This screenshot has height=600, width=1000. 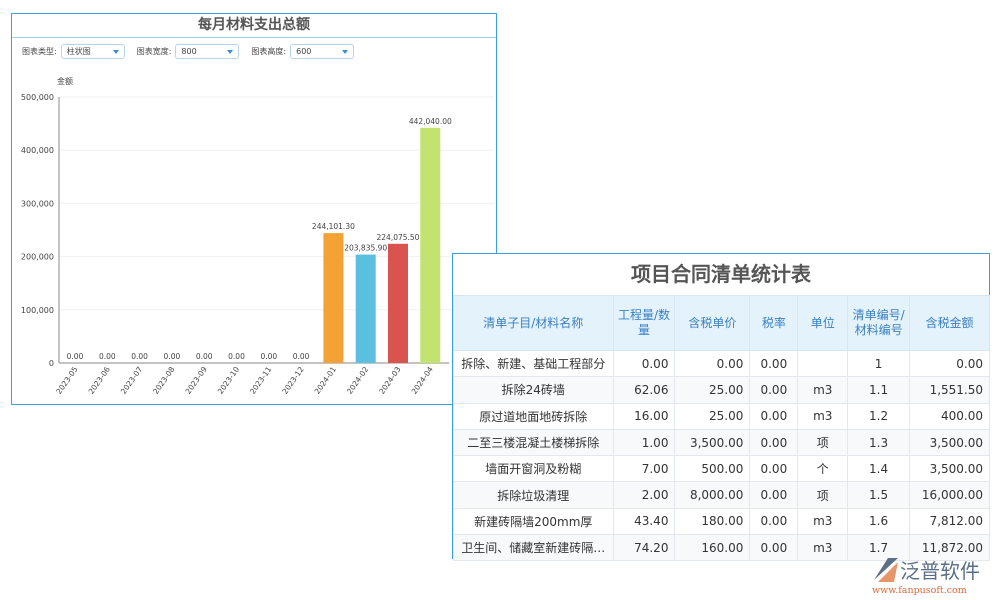 What do you see at coordinates (533, 323) in the screenshot?
I see `column-header: 清单子目/材料名称` at bounding box center [533, 323].